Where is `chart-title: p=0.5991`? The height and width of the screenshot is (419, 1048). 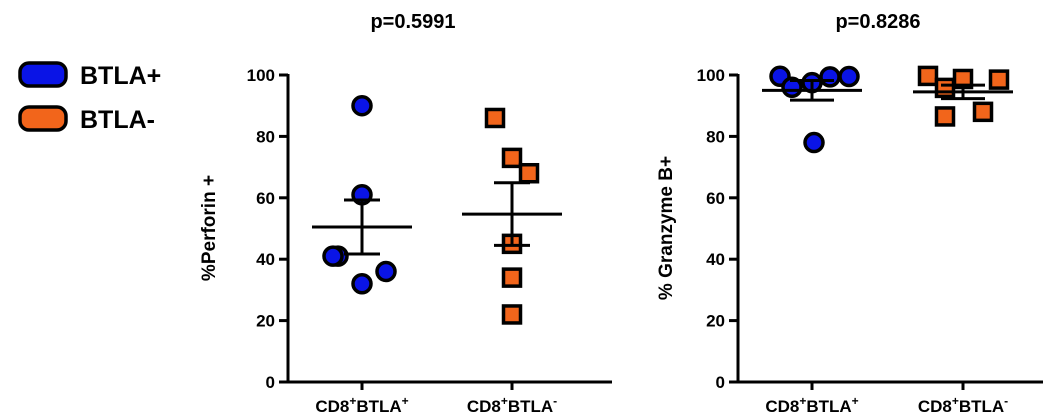
chart-title: p=0.5991 is located at coordinates (412, 22).